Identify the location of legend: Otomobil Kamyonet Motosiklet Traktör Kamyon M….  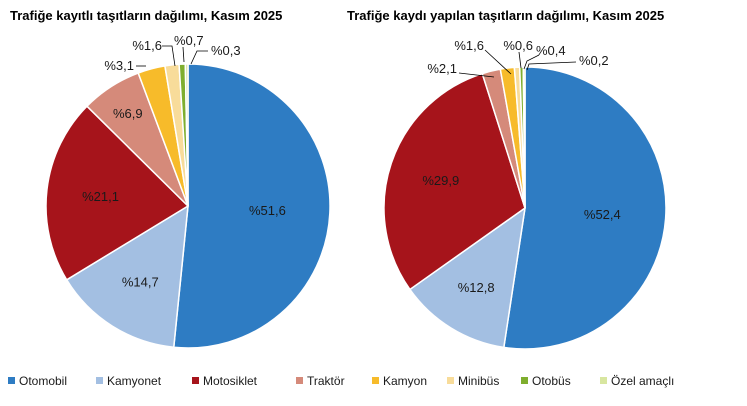
(341, 381).